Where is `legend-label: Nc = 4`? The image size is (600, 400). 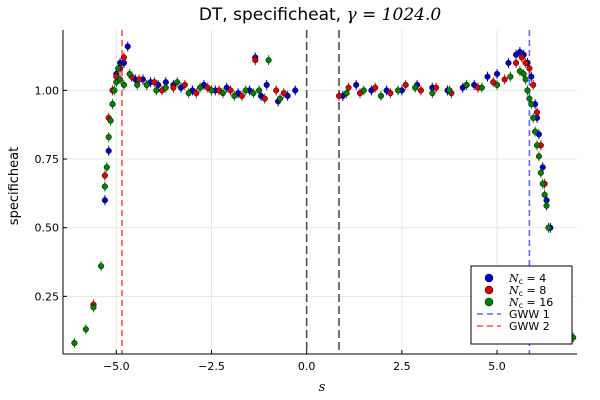 legend-label: Nc = 4 is located at coordinates (527, 279).